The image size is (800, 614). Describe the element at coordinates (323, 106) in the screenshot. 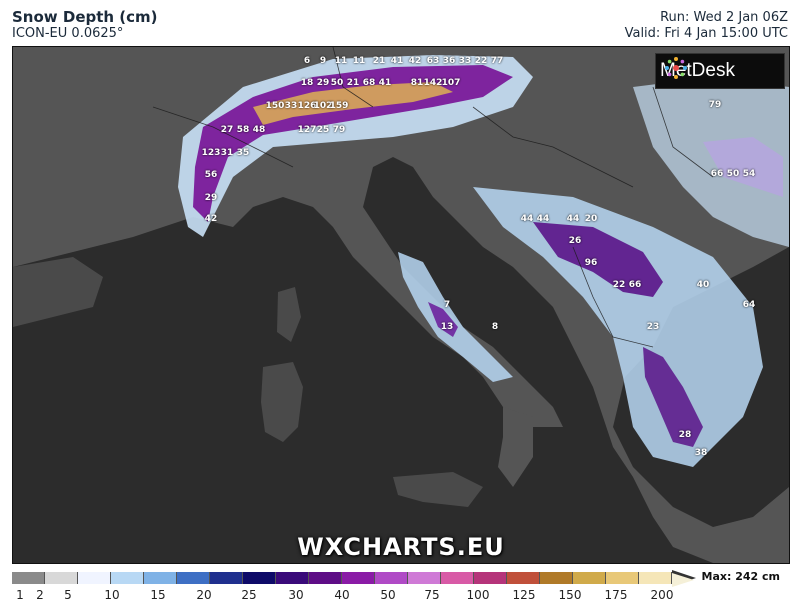

I see `map-value: 102` at that location.